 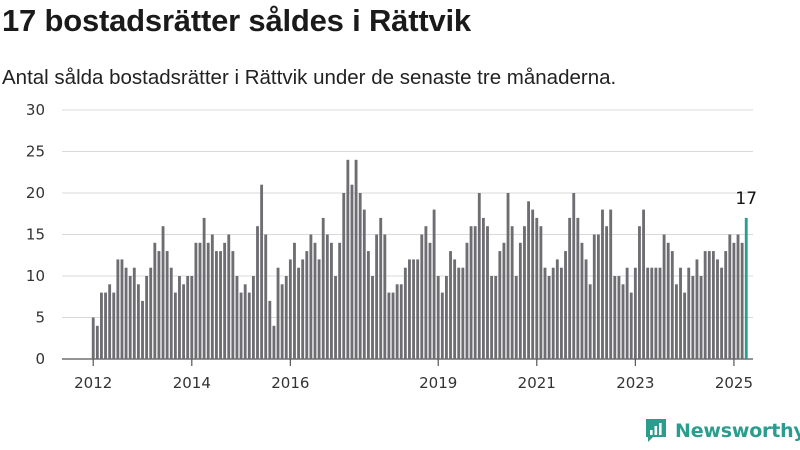 I want to click on y-tick-label: 5, so click(x=40, y=318).